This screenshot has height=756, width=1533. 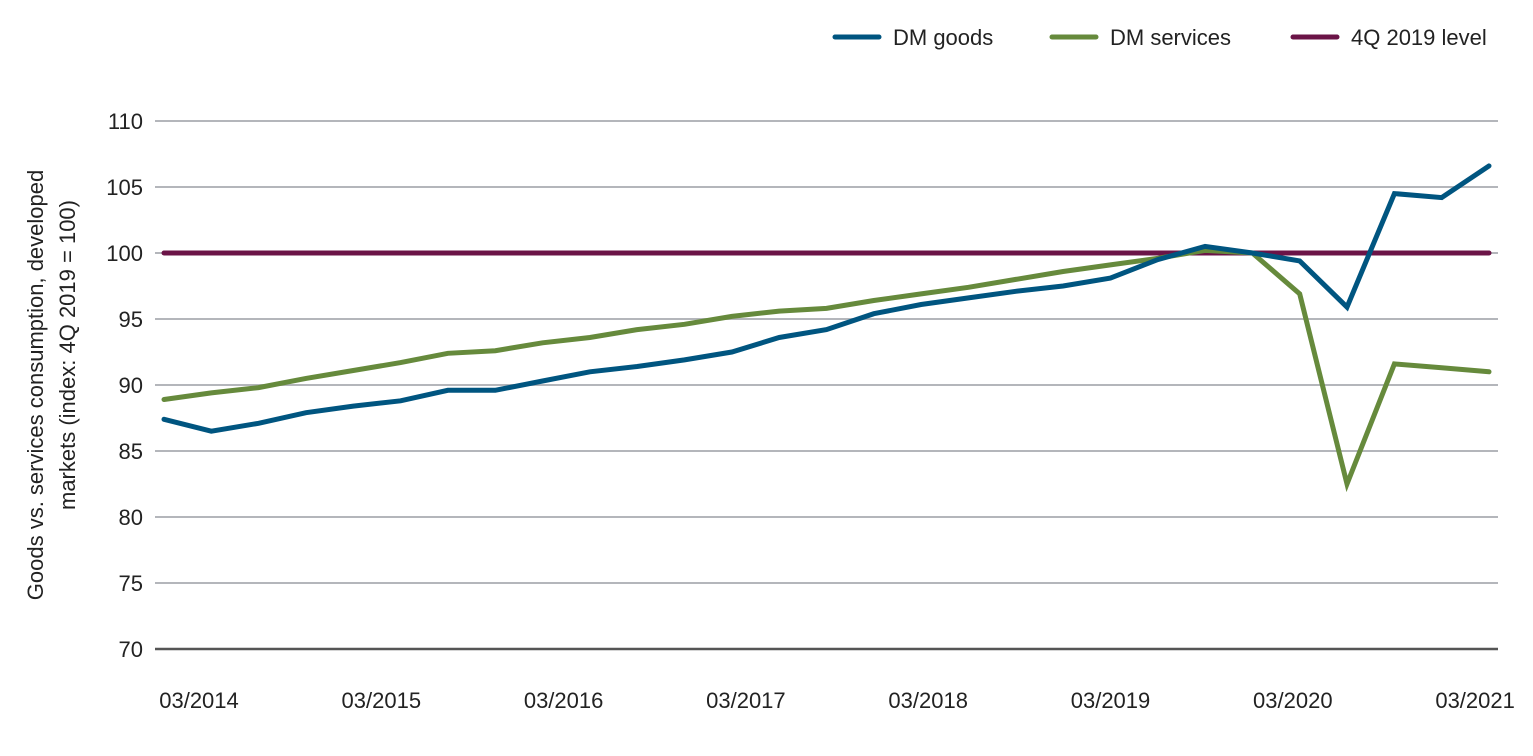 What do you see at coordinates (131, 385) in the screenshot?
I see `y-tick-label: 90` at bounding box center [131, 385].